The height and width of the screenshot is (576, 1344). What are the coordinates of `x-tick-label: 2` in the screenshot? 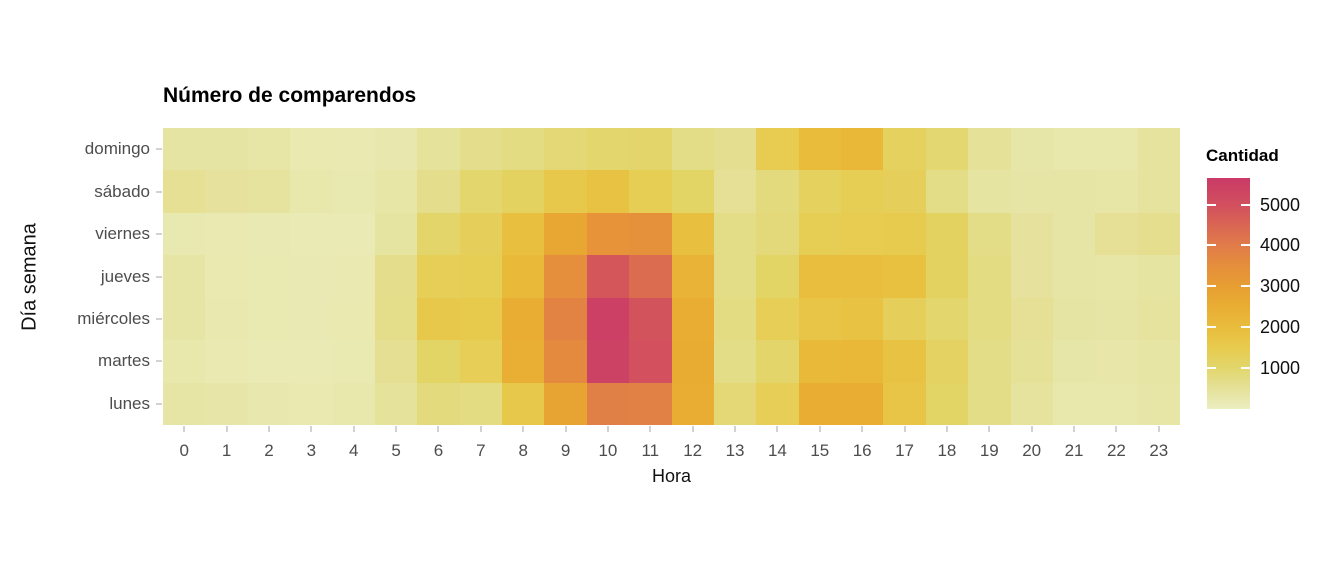 It's located at (269, 450).